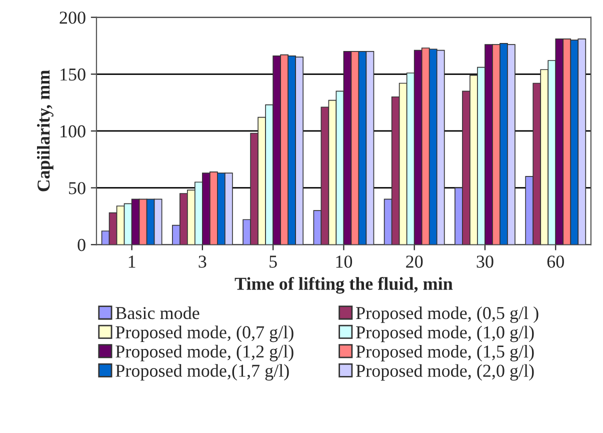  What do you see at coordinates (45, 131) in the screenshot?
I see `y-axis-title: Capiilarity, mm` at bounding box center [45, 131].